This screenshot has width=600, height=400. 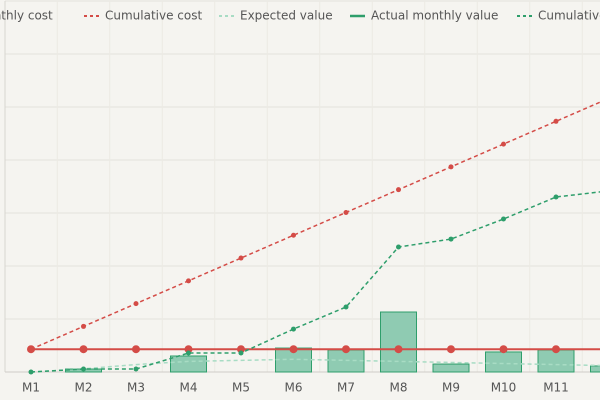 What do you see at coordinates (346, 388) in the screenshot?
I see `x-tick-label: M7` at bounding box center [346, 388].